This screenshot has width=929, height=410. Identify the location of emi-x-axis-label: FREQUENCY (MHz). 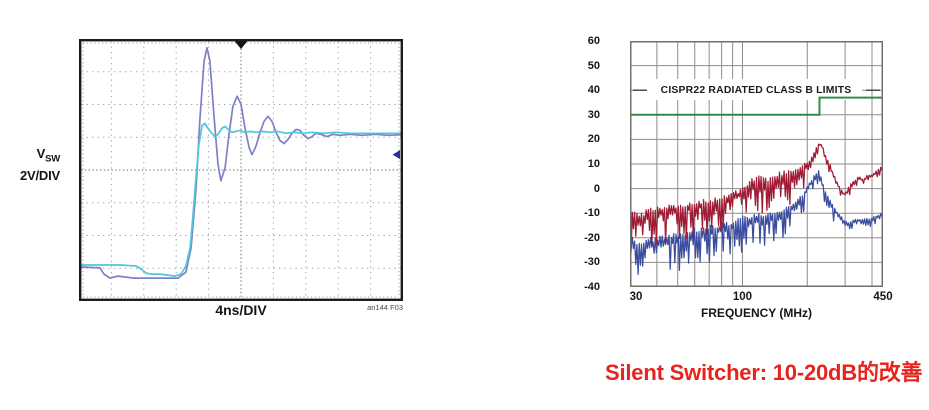
(756, 313).